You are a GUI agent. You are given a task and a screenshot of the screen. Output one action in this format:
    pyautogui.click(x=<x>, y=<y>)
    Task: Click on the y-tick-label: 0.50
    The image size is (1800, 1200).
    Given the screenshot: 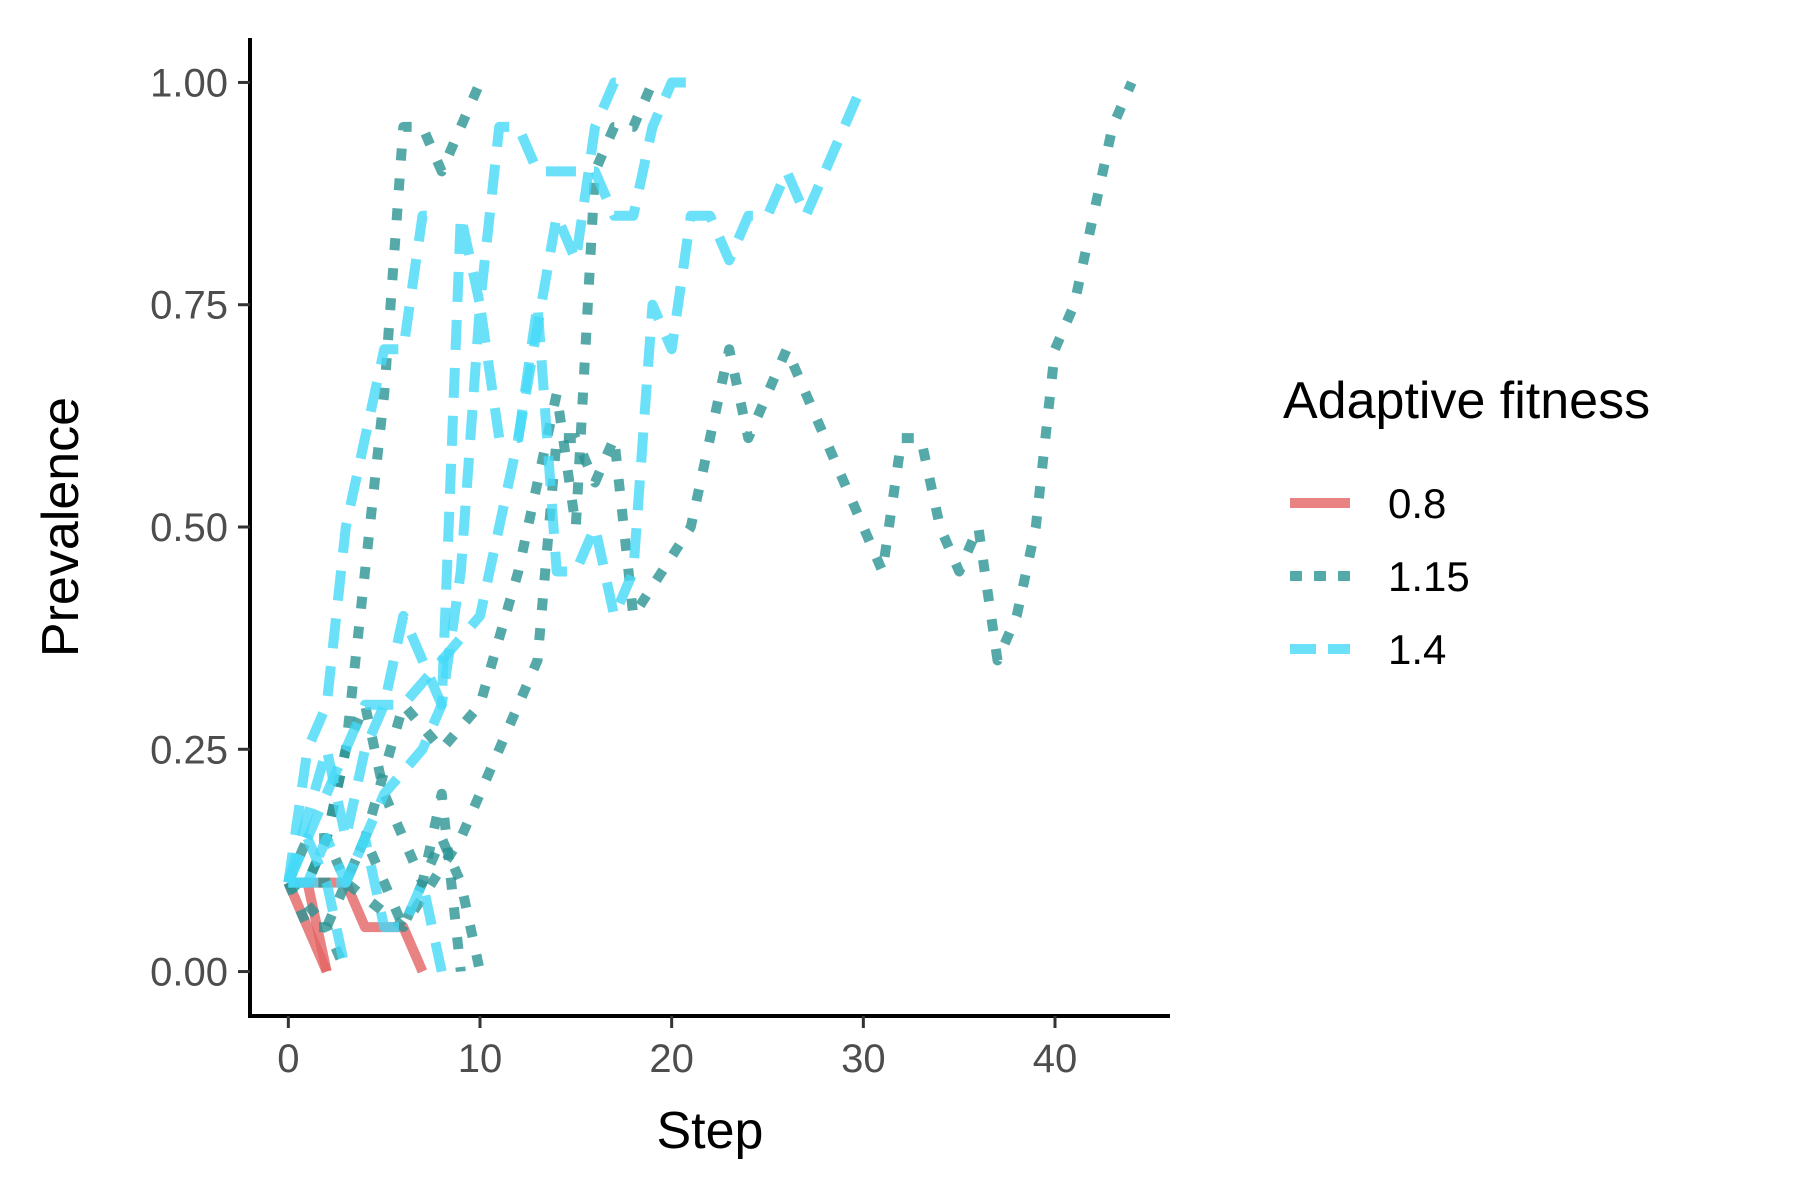 What is the action you would take?
    pyautogui.click(x=189, y=528)
    